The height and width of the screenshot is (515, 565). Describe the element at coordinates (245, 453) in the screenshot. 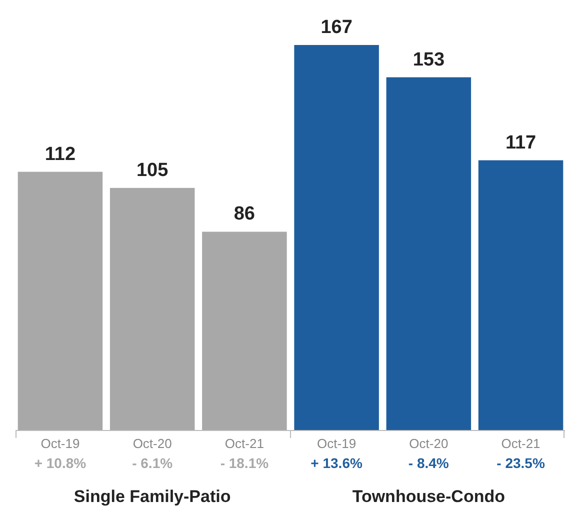

I see `x-tick-label: Oct-21 - 18.1%` at that location.